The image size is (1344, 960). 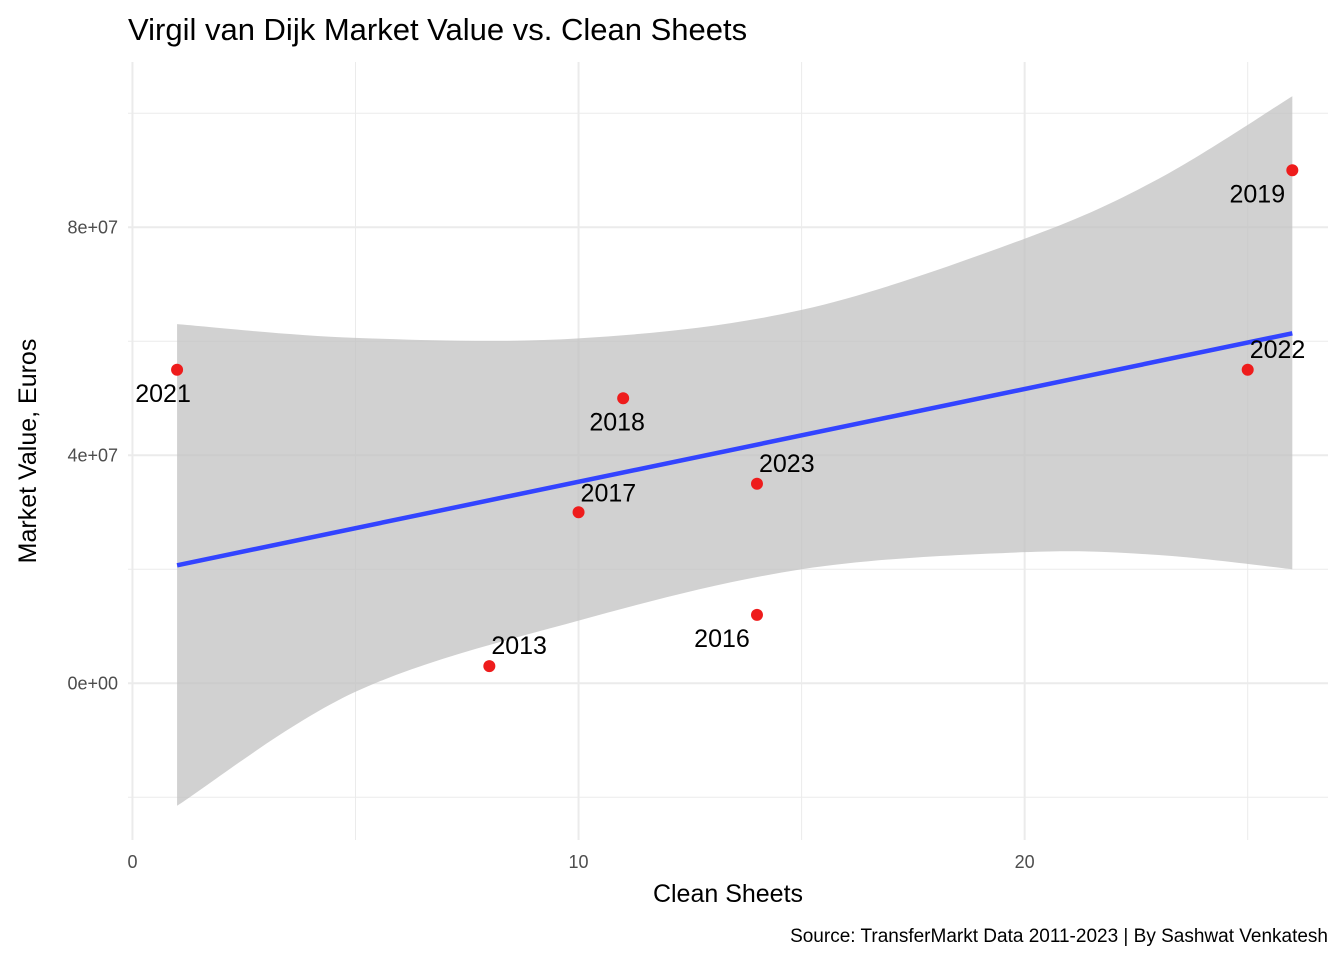 I want to click on x-tick-label: 10, so click(x=579, y=862).